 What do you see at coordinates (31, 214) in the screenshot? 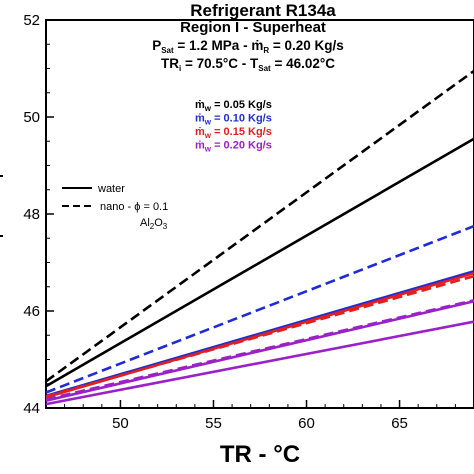
I see `y-tick-label-2: 48` at bounding box center [31, 214].